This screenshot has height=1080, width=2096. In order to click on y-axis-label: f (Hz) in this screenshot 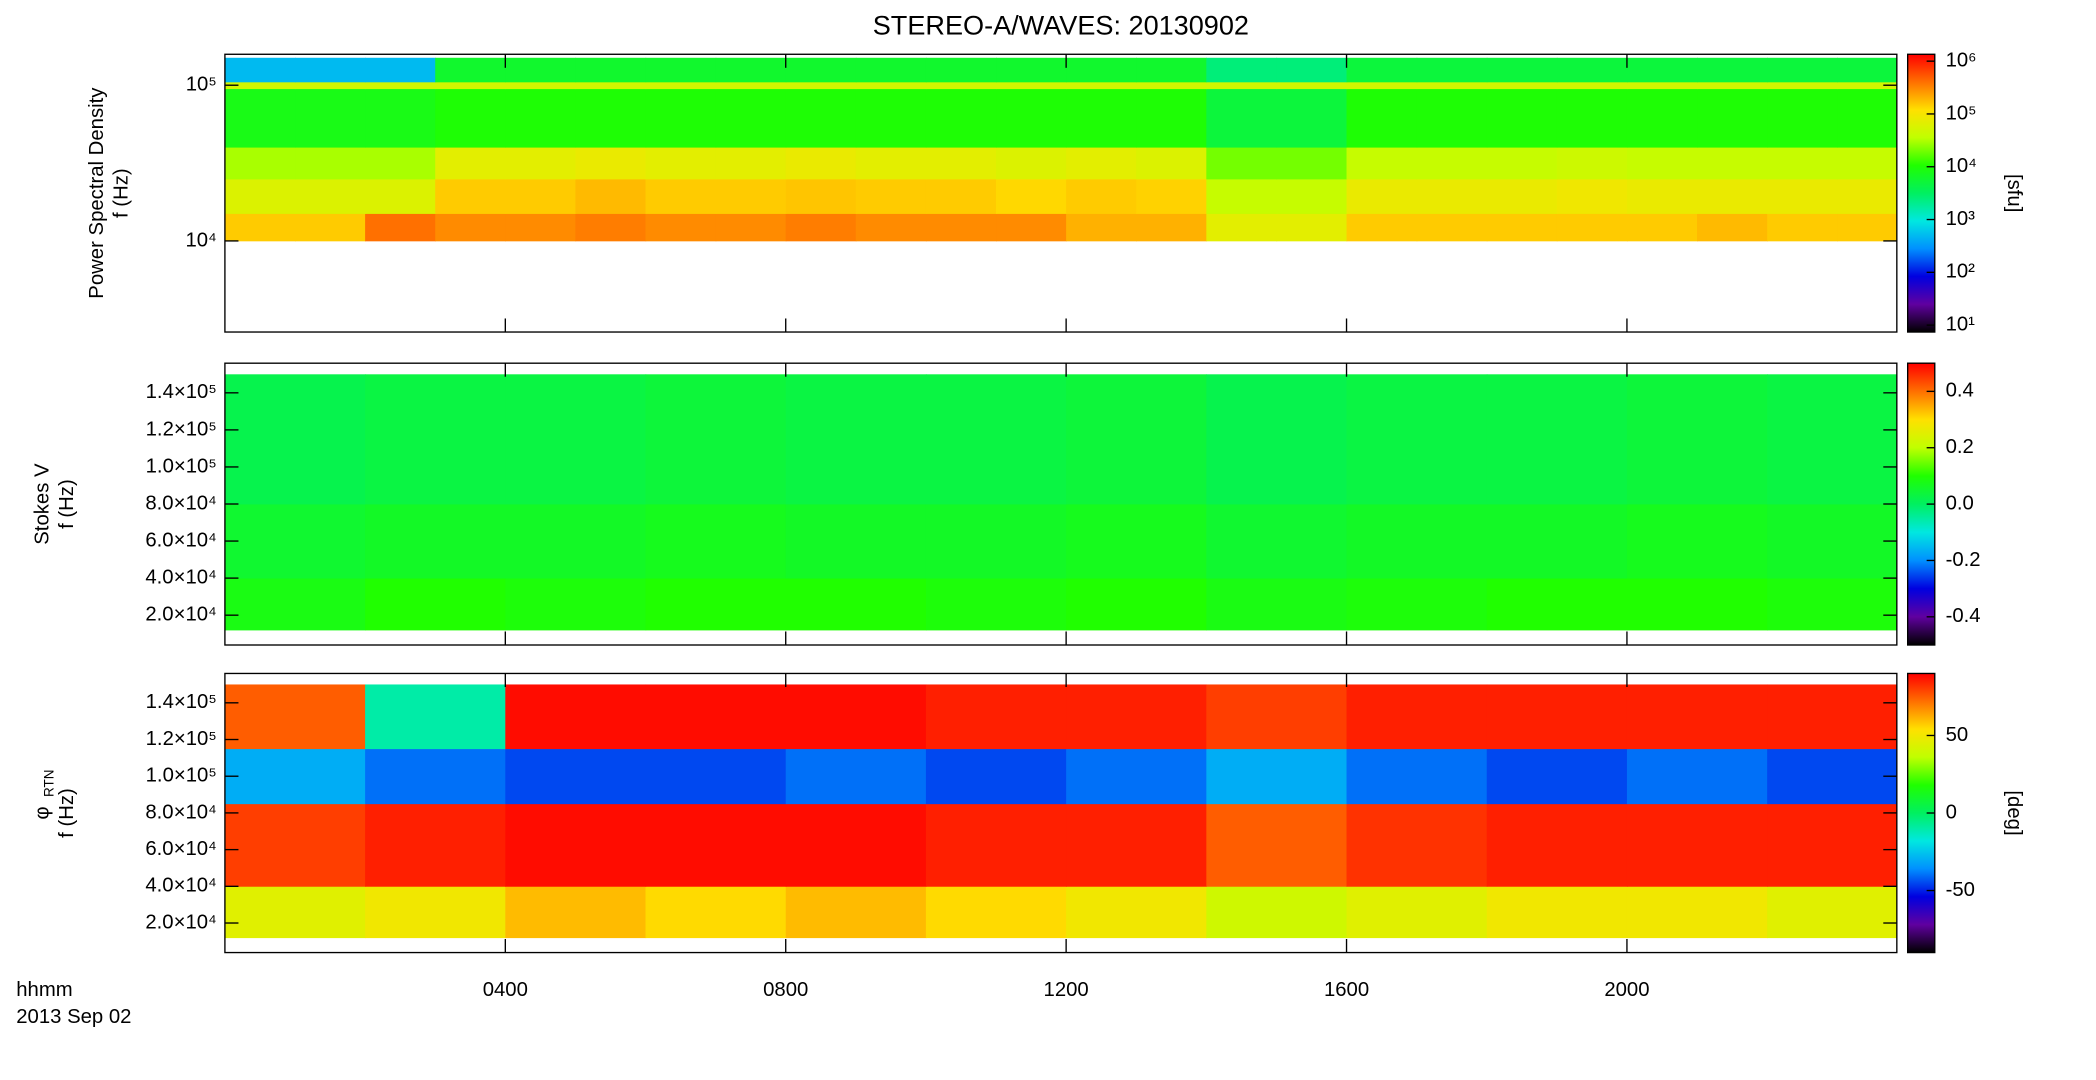, I will do `click(121, 193)`.